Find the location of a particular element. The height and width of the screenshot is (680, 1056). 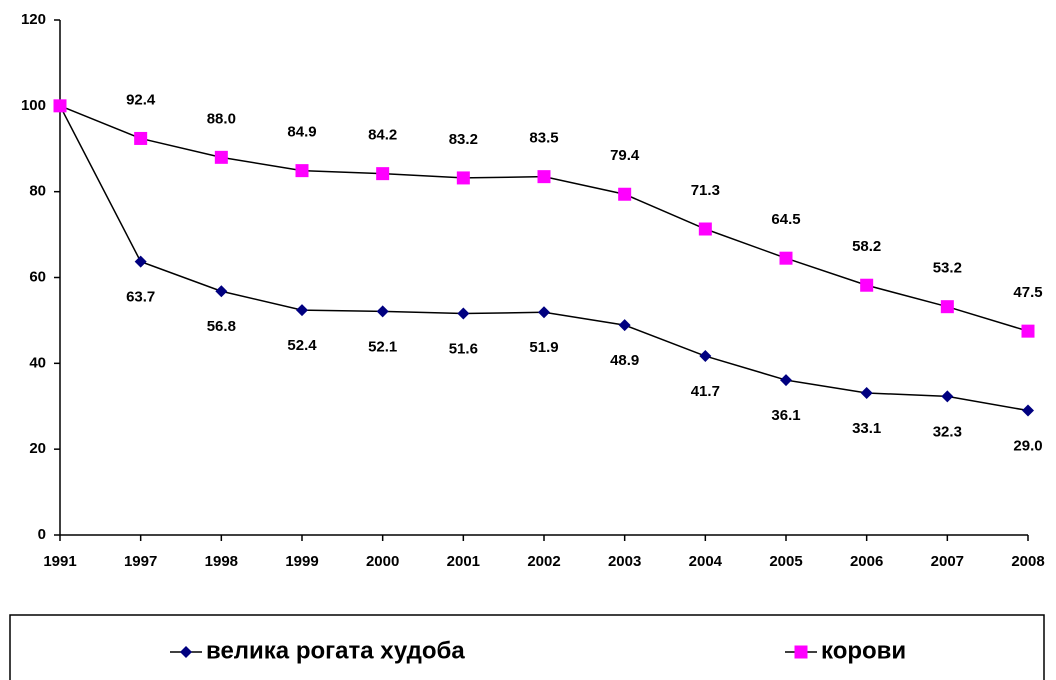

data-label: 56.8 is located at coordinates (221, 326).